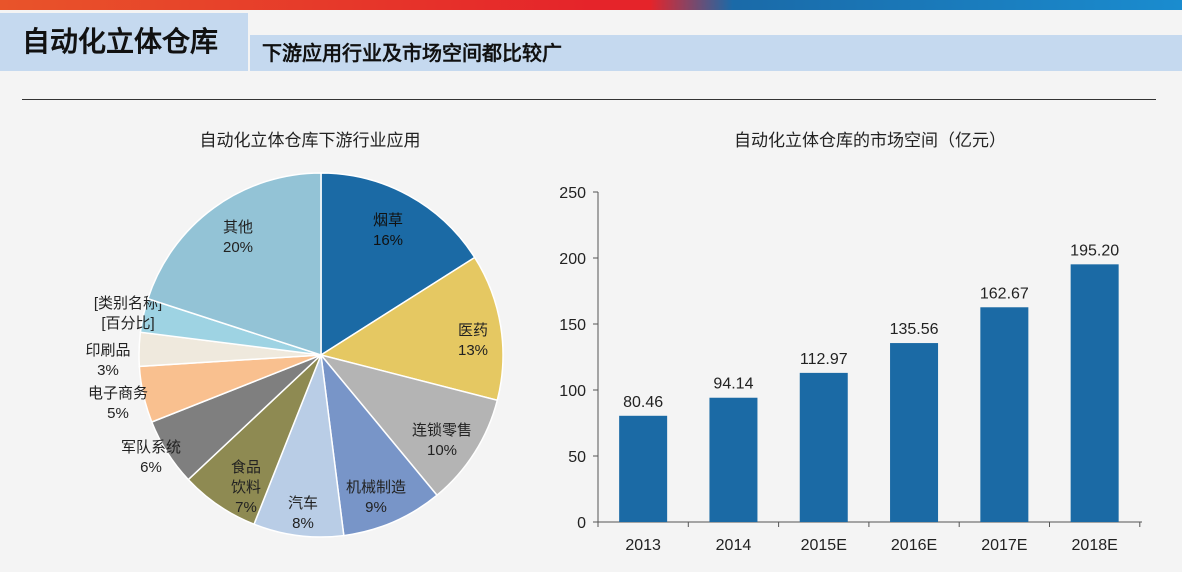  I want to click on pie-label: 13%, so click(473, 350).